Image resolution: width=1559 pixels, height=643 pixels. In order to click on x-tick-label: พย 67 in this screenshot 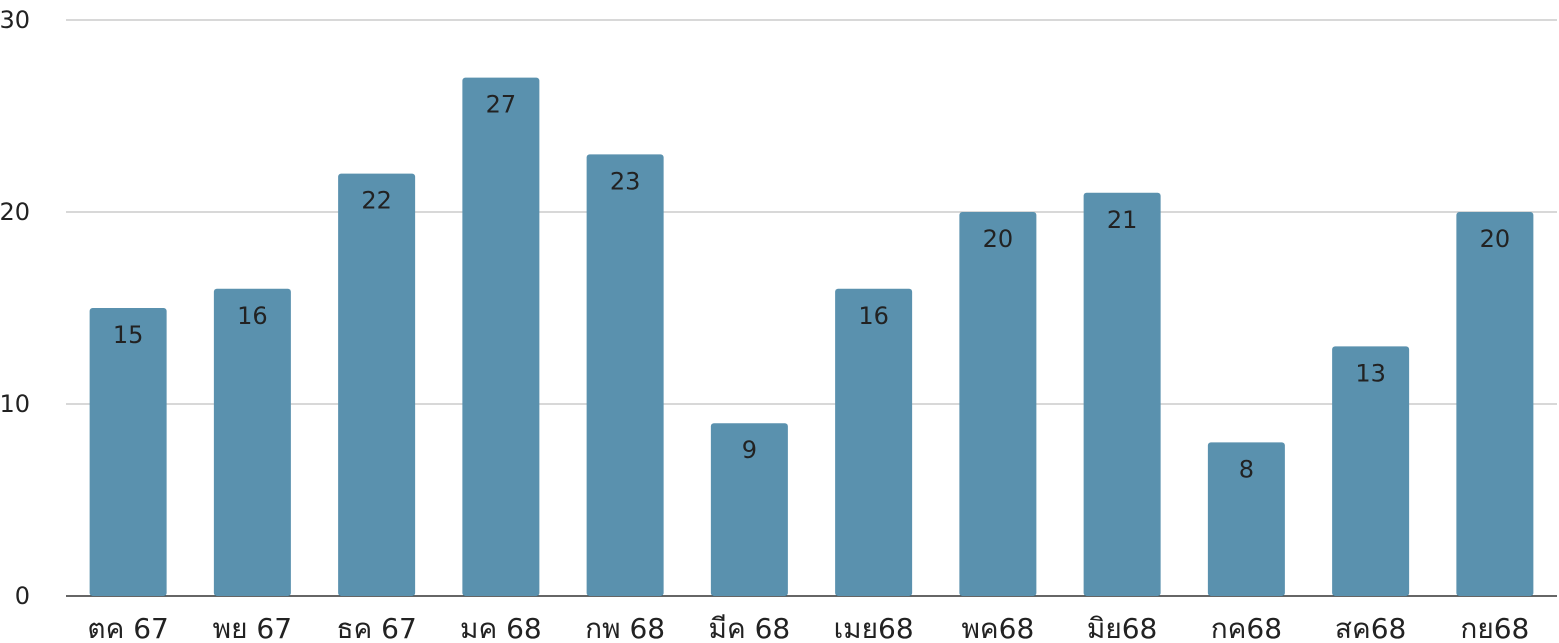, I will do `click(252, 627)`.